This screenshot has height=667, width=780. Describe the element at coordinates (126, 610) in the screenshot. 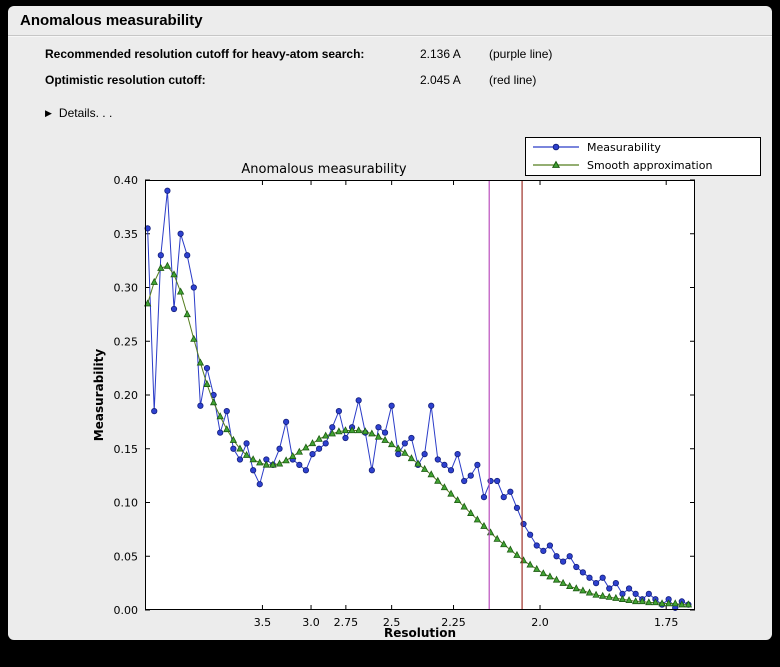

I see `y-tick-label: 0.00` at that location.